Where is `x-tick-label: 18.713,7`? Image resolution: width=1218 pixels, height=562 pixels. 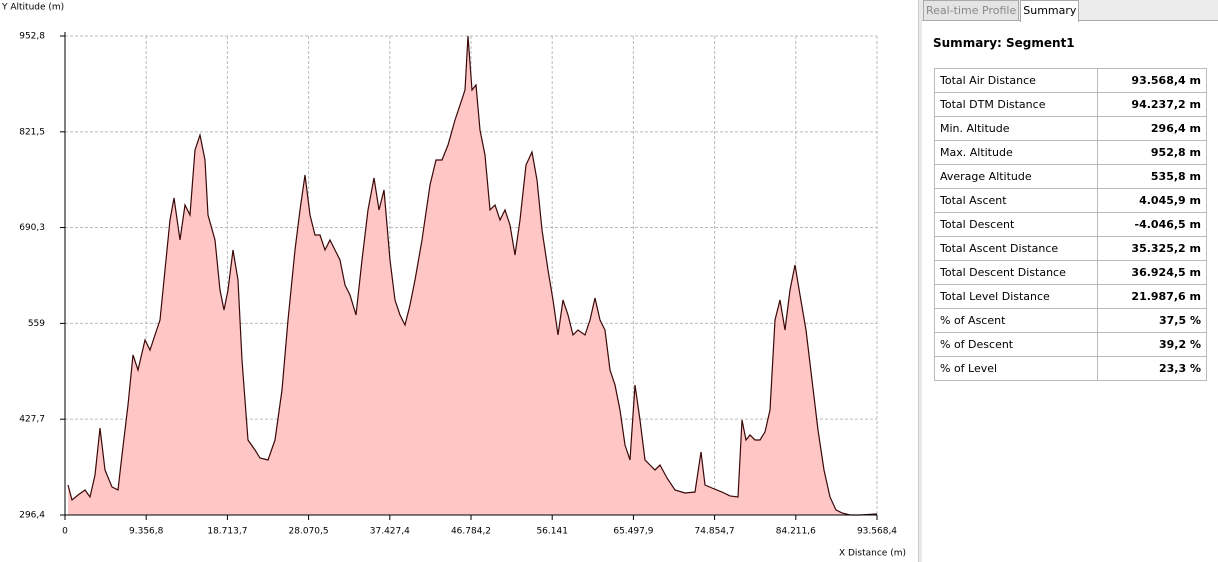 x-tick-label: 18.713,7 is located at coordinates (227, 532).